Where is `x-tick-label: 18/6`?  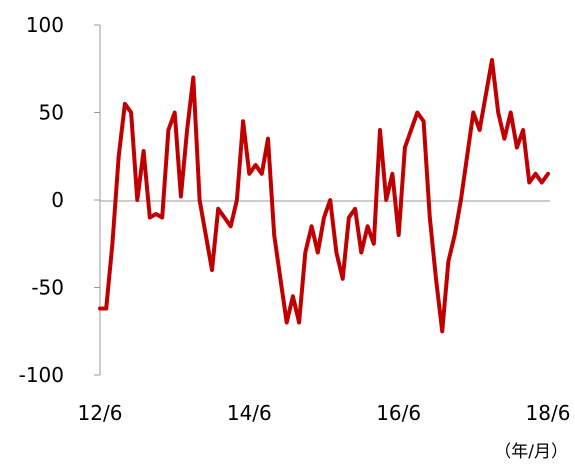
x-tick-label: 18/6 is located at coordinates (548, 413).